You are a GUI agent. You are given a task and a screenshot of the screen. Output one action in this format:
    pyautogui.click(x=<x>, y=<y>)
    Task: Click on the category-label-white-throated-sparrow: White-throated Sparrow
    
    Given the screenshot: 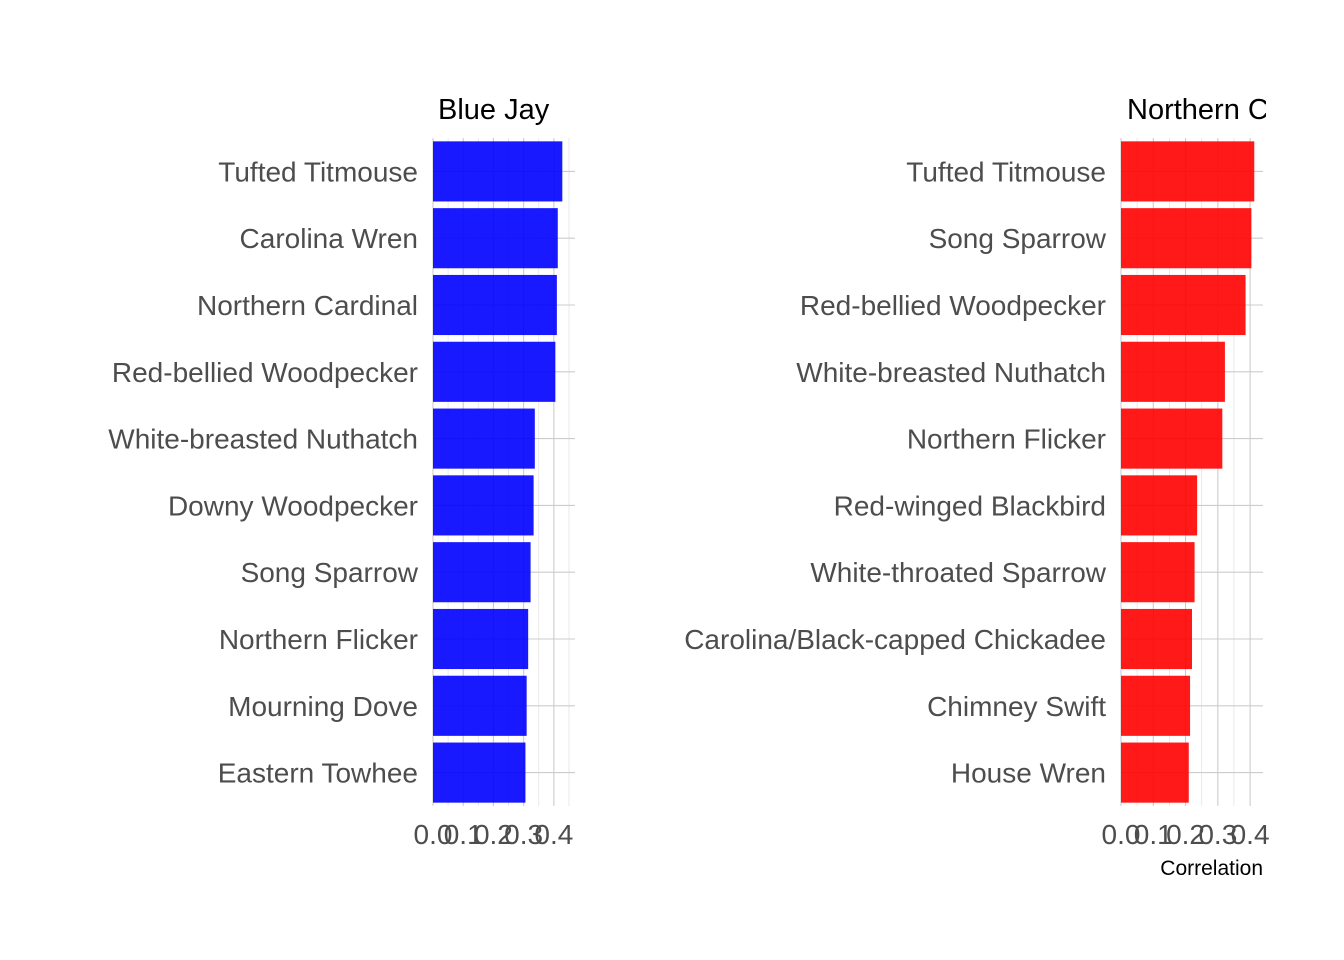 What is the action you would take?
    pyautogui.click(x=958, y=572)
    